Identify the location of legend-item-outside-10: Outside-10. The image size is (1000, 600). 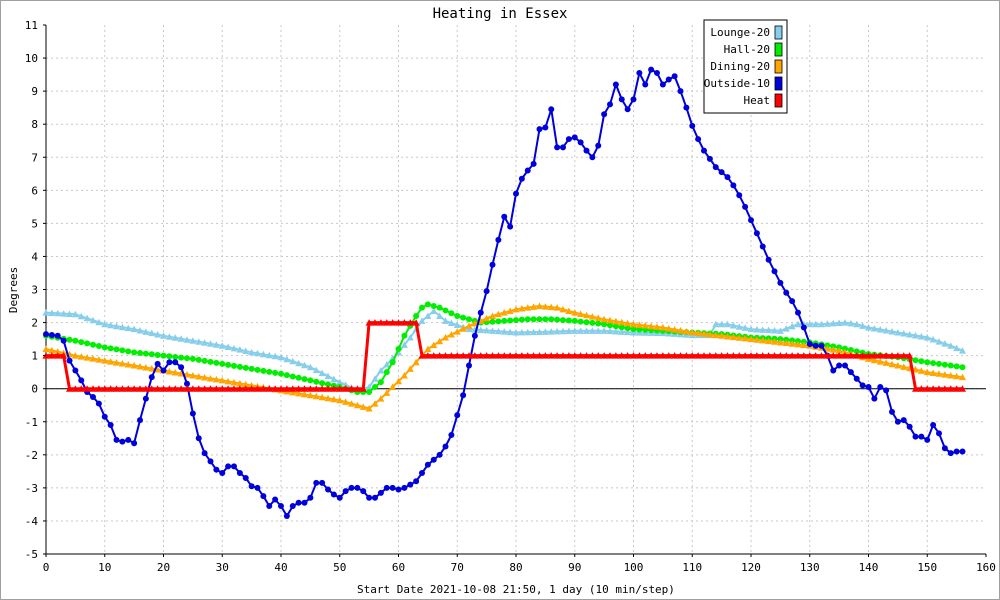
(743, 83).